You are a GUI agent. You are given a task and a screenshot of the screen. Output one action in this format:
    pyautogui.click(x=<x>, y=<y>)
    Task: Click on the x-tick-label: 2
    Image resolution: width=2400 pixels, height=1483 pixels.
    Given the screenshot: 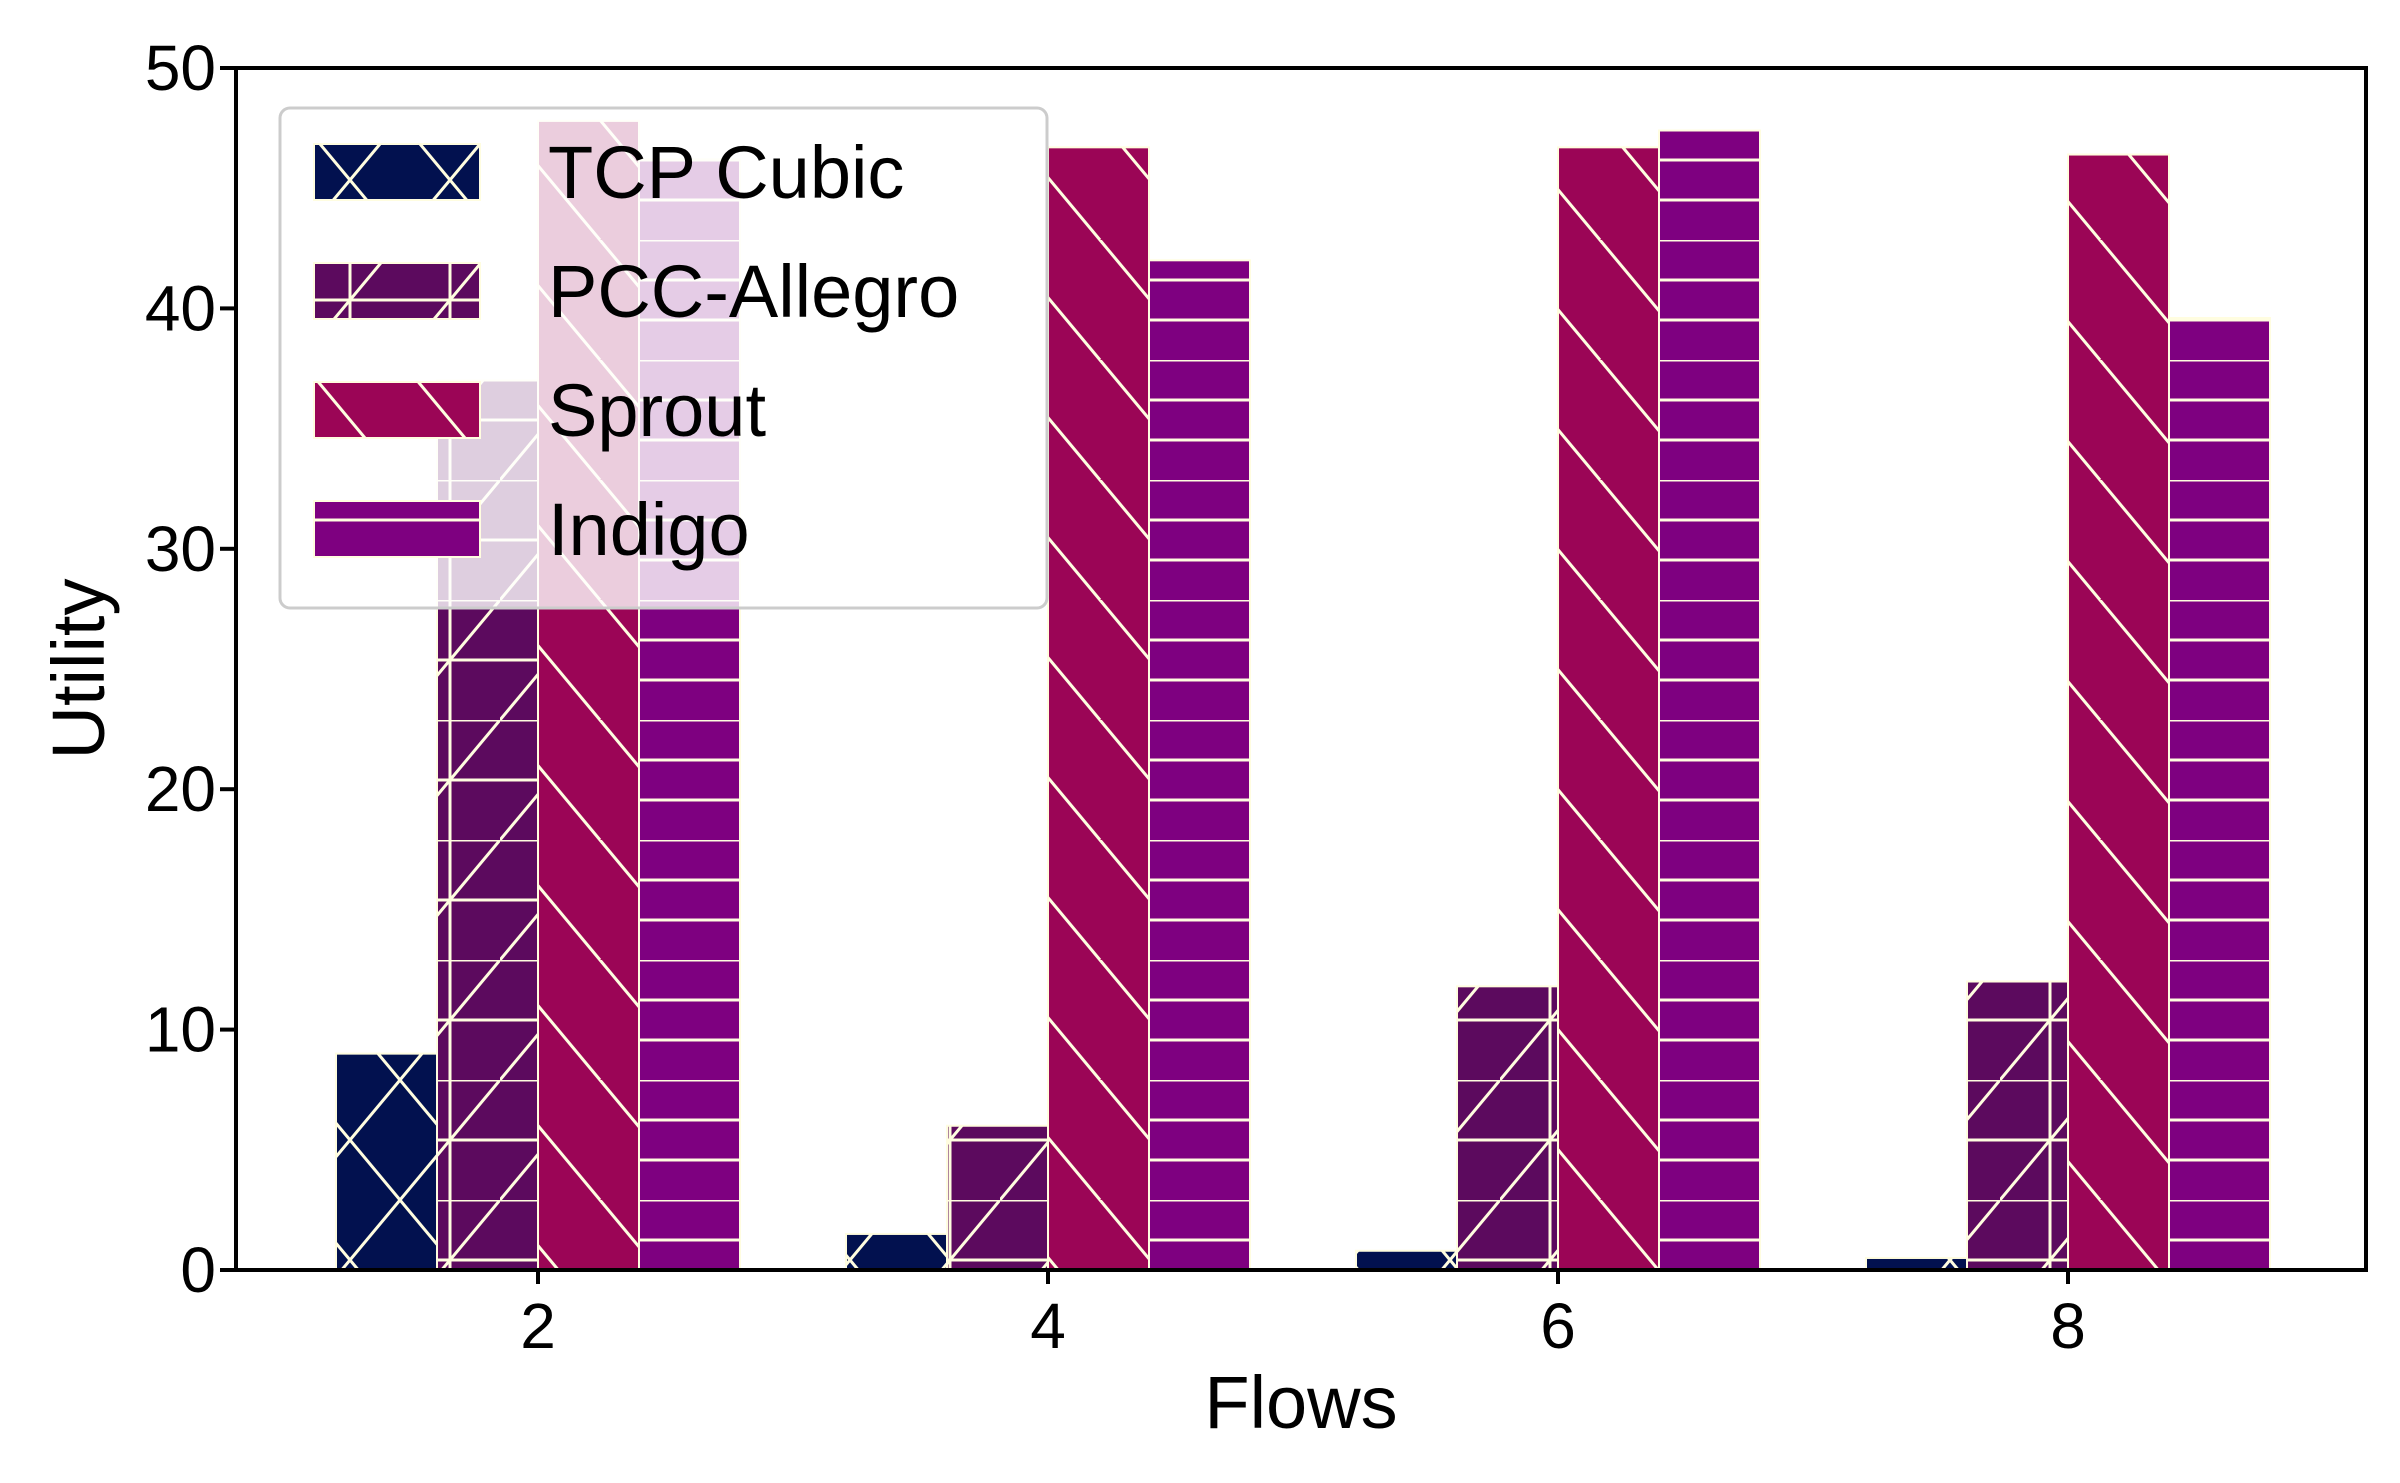 What is the action you would take?
    pyautogui.click(x=538, y=1326)
    